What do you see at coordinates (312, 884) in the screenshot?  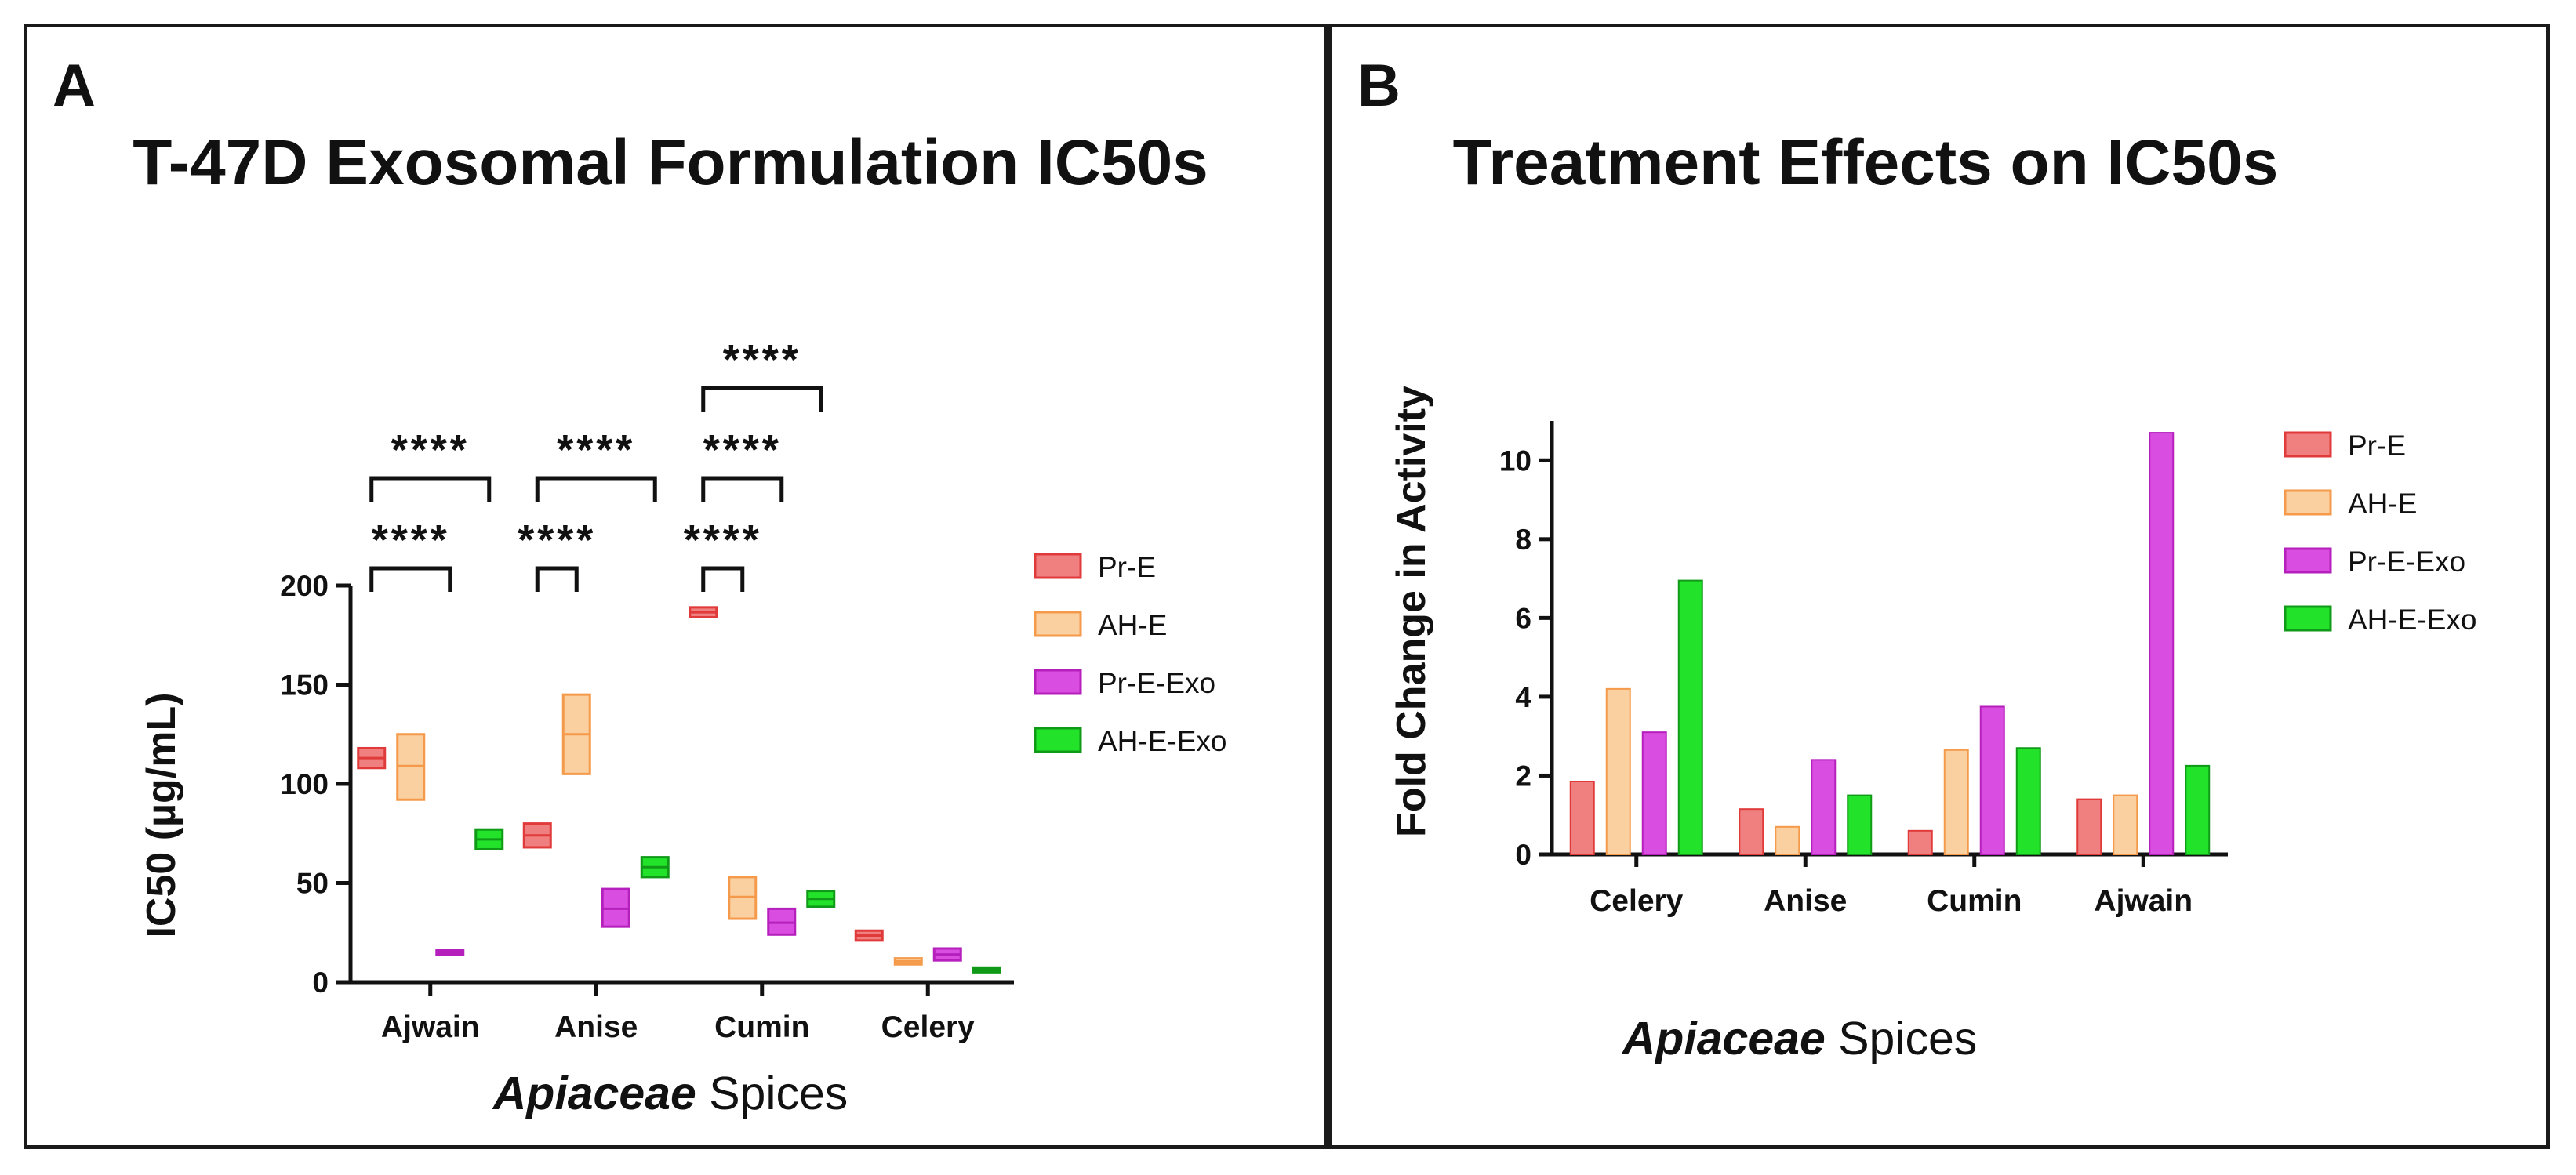 I see `y-tick-label: 50` at bounding box center [312, 884].